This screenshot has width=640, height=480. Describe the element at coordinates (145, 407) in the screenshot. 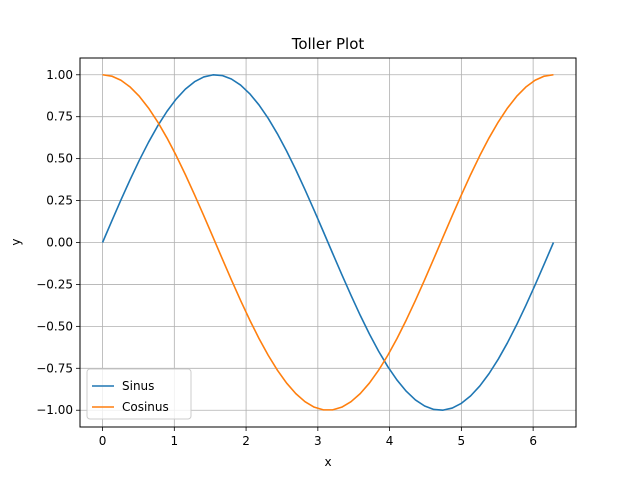

I see `legend-entry: Cosinus` at that location.